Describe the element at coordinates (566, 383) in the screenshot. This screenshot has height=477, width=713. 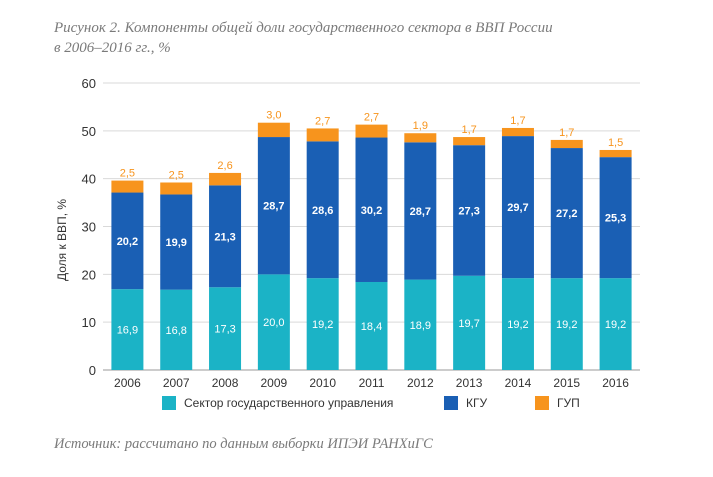
I see `x-tick-label: 2015` at that location.